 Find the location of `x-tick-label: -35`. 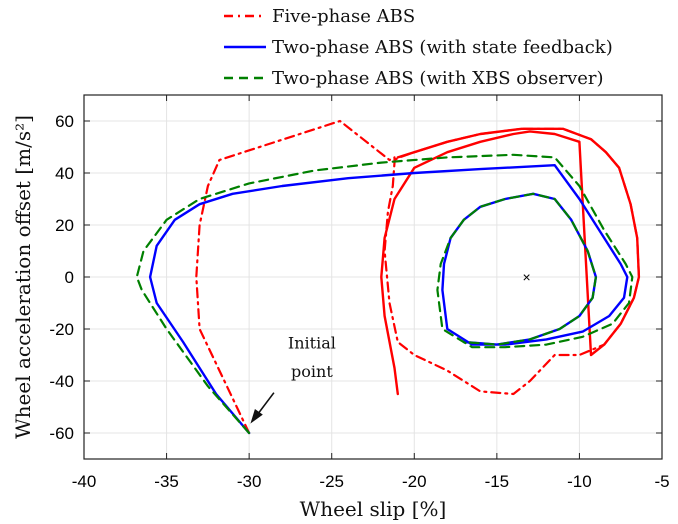

x-tick-label: -35 is located at coordinates (166, 481).